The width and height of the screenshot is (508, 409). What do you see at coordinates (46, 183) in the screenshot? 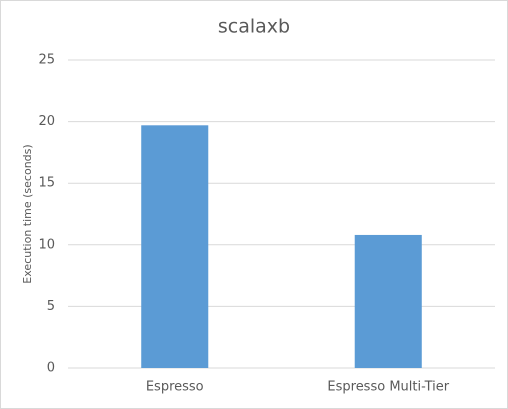
I see `y-tick-label: 15` at bounding box center [46, 183].